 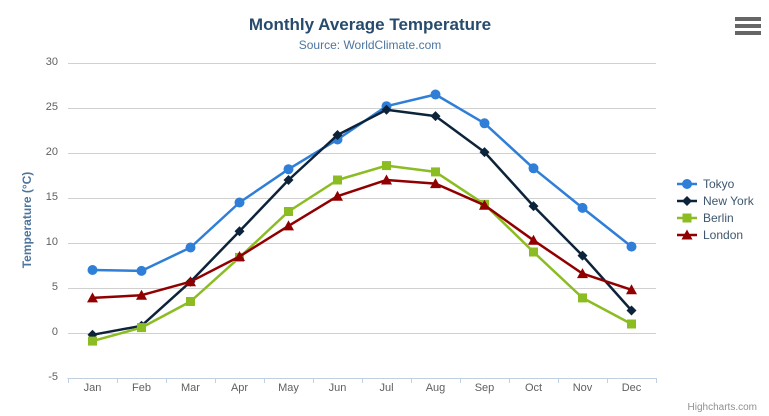 What do you see at coordinates (728, 201) in the screenshot?
I see `legend-label: New York` at bounding box center [728, 201].